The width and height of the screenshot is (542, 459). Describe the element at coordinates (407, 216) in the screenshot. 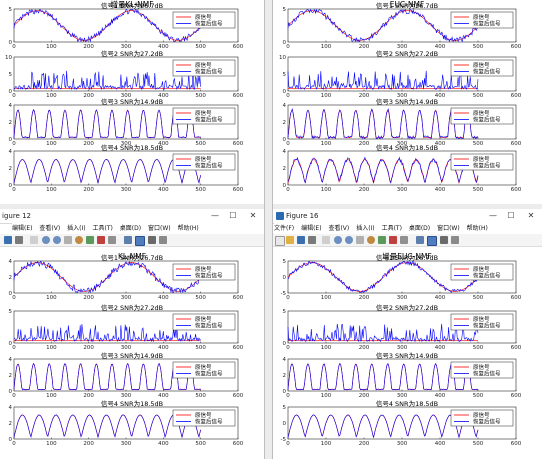

I see `window-titlebar: Figure 16 — ☐ ✕` at that location.